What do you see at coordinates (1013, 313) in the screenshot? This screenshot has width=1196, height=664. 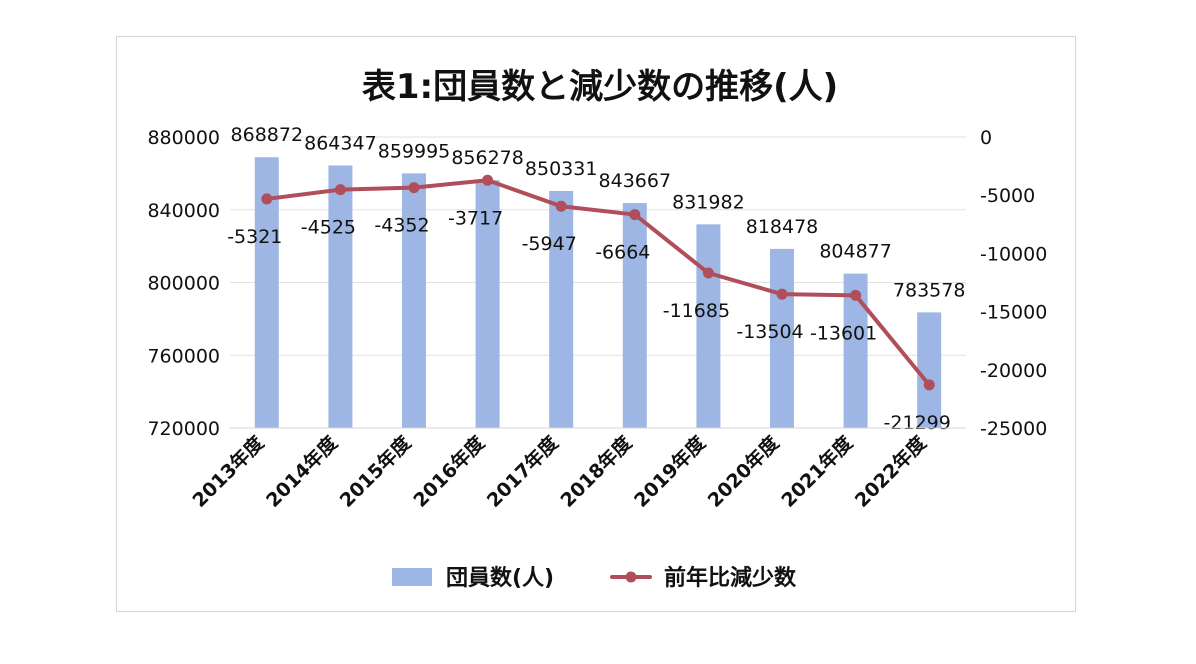 I see `y-right-tick-label: -15000` at bounding box center [1013, 313].